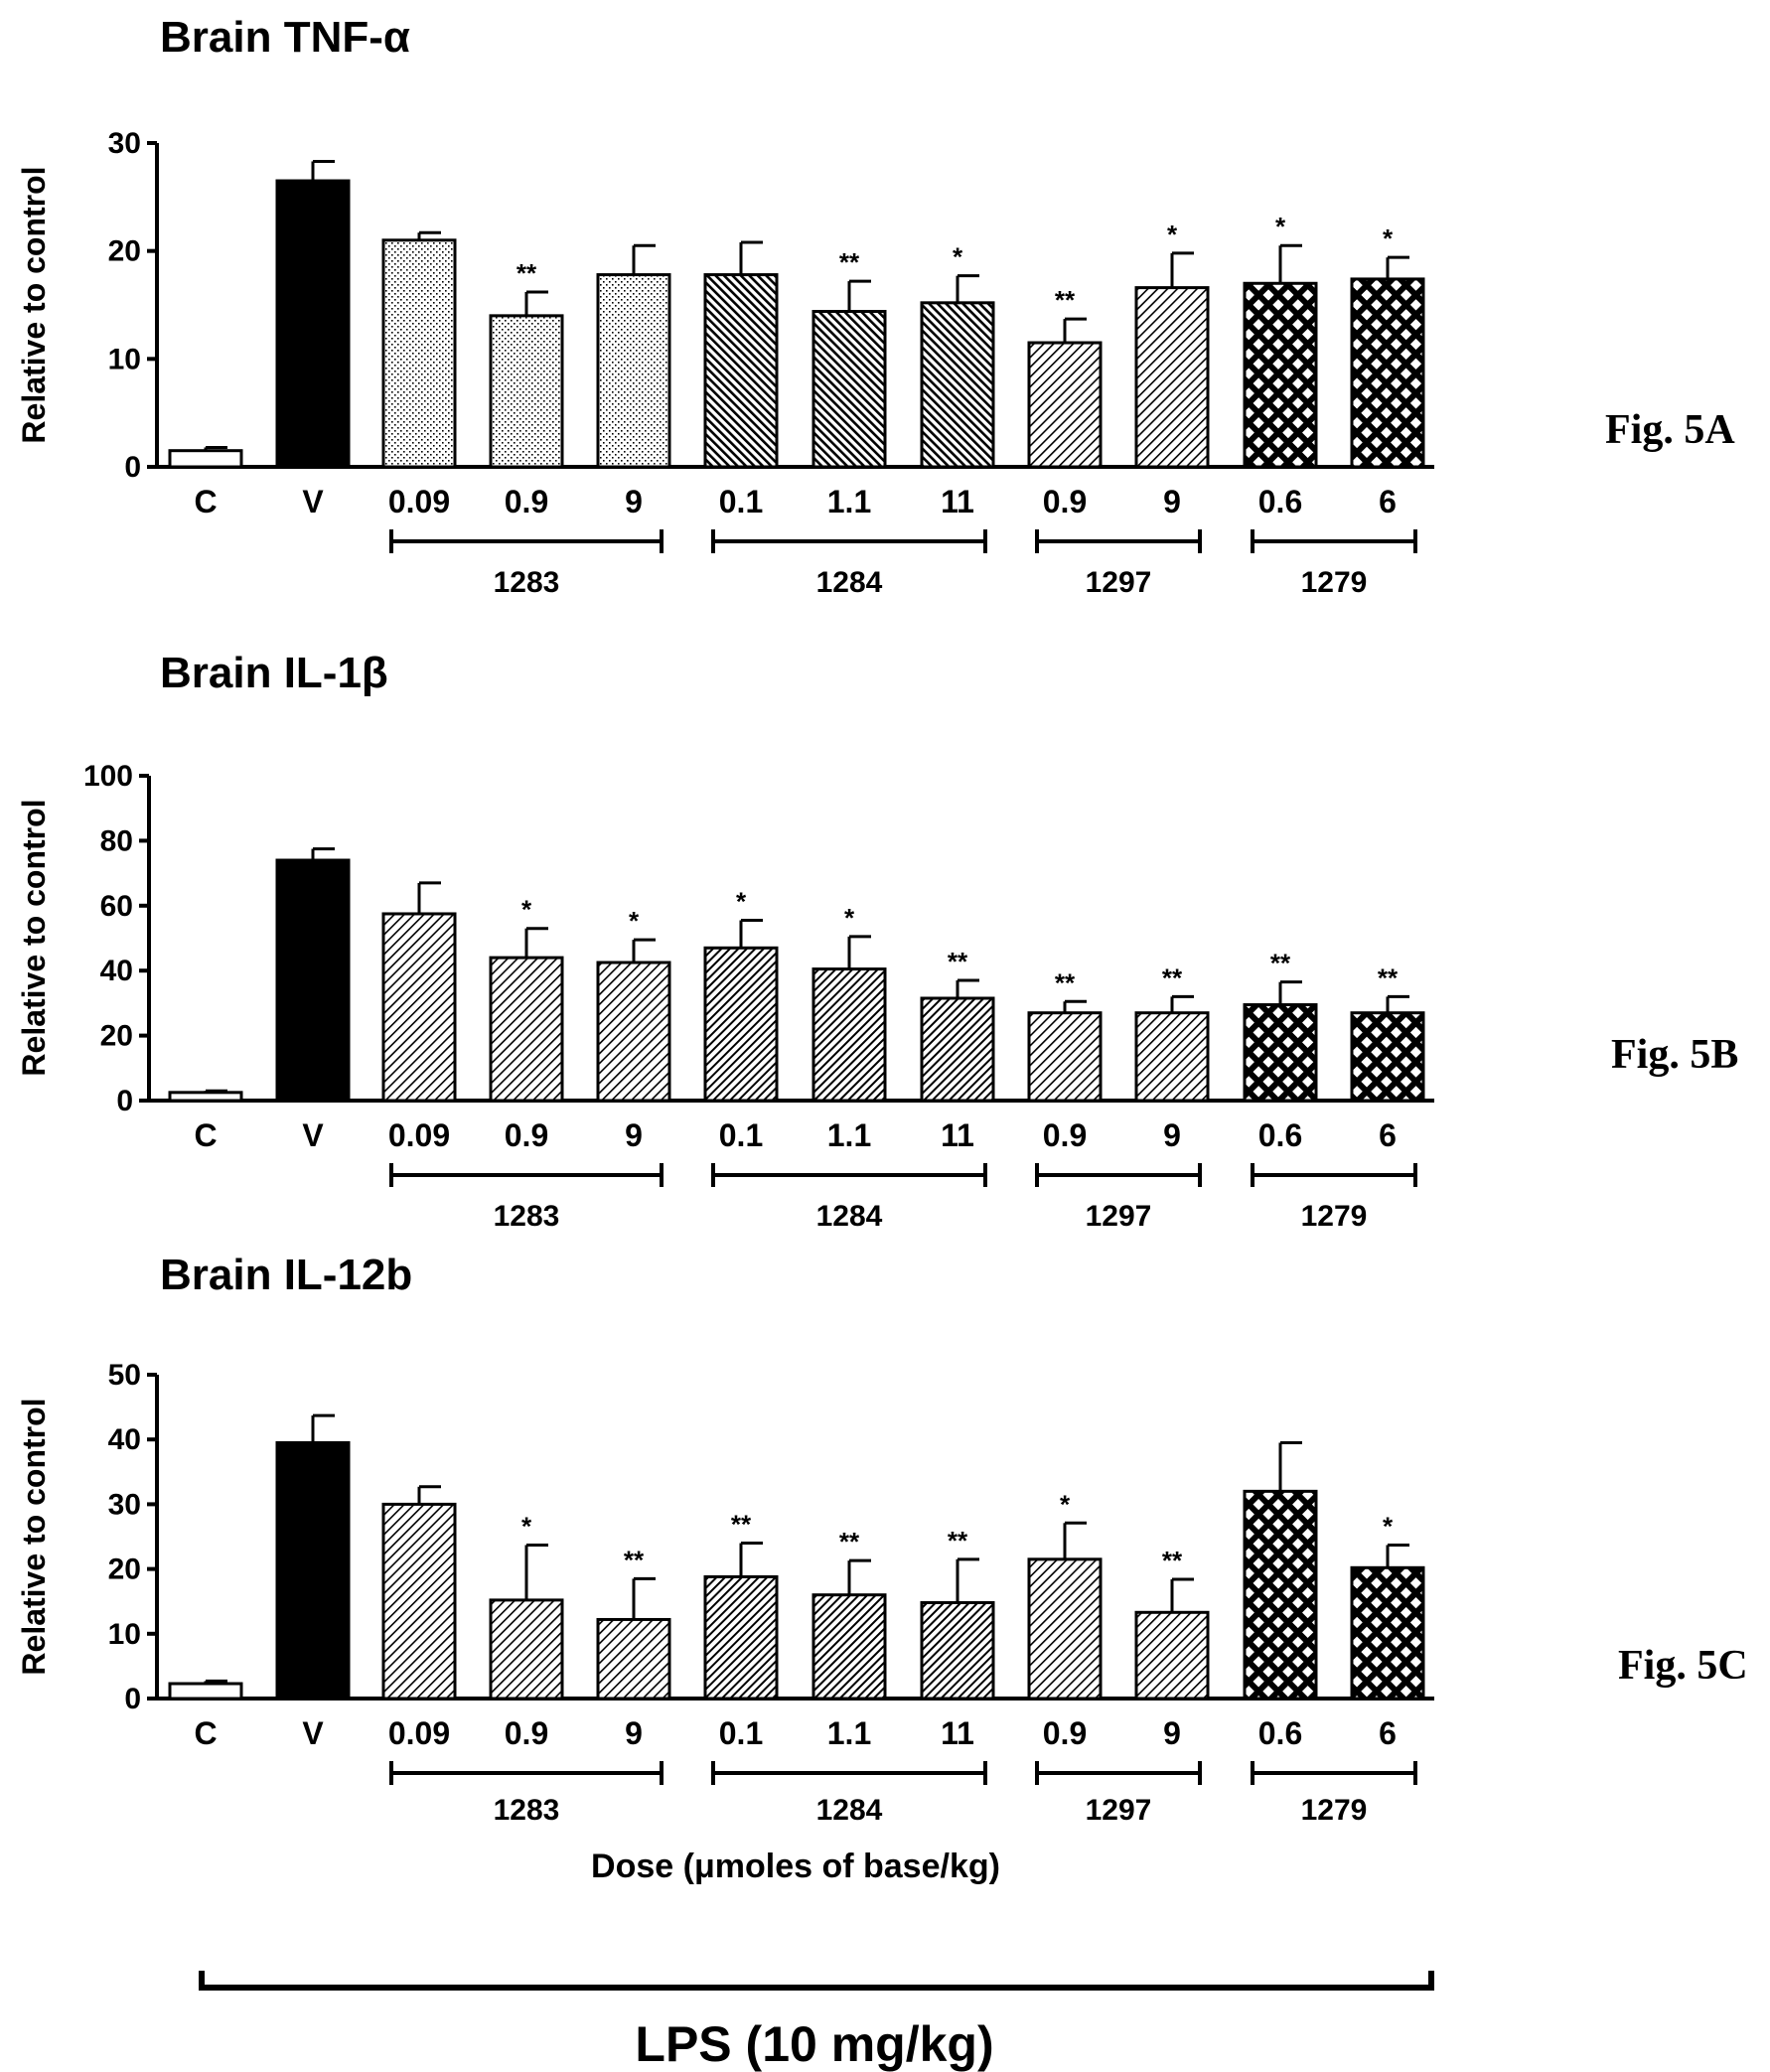  What do you see at coordinates (1674, 1055) in the screenshot?
I see `figure-label-5b: Fig. 5B` at bounding box center [1674, 1055].